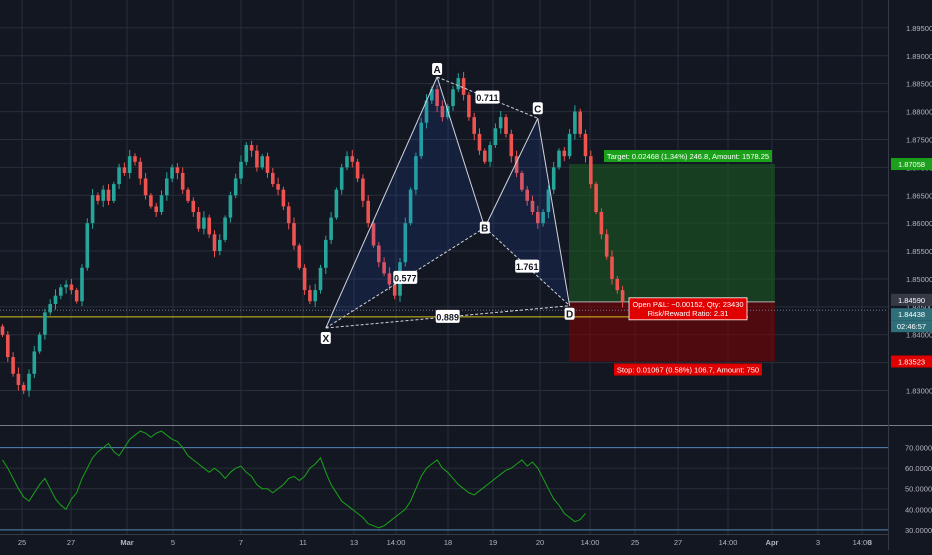 This screenshot has height=555, width=932. I want to click on stop-price-badge-text: 1.83523, so click(911, 362).